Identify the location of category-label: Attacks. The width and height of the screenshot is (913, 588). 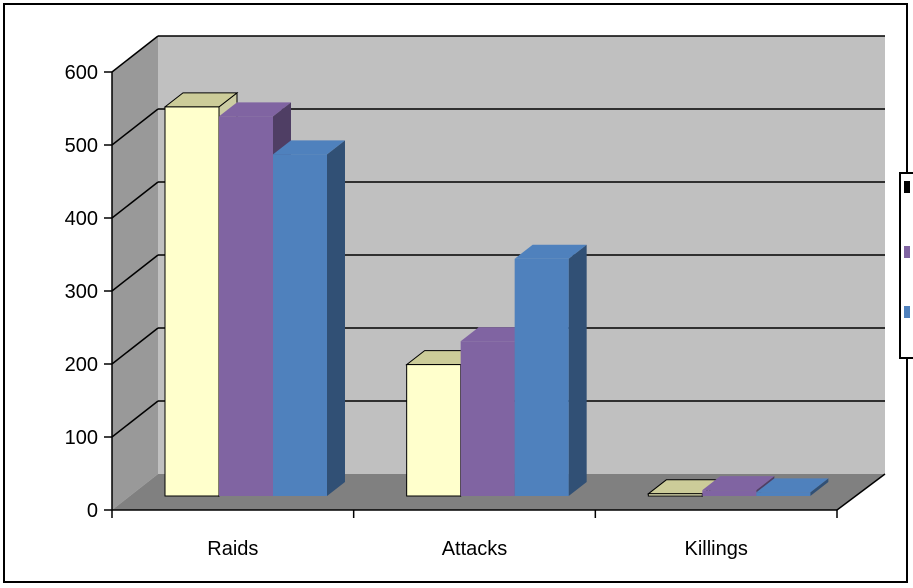
(475, 549).